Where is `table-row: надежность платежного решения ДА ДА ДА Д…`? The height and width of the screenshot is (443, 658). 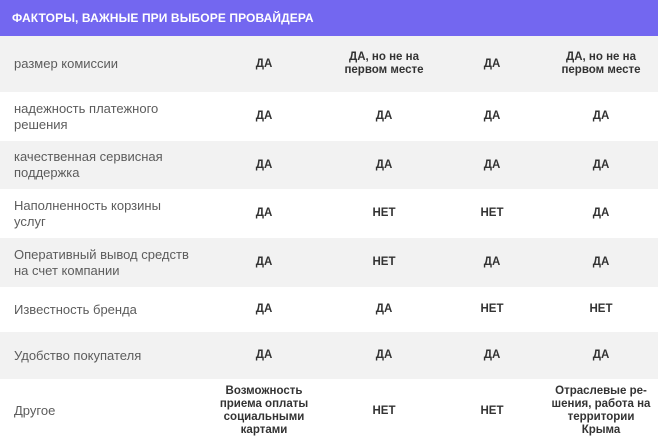
table-row: надежность платежного решения ДА ДА ДА Д… is located at coordinates (329, 116).